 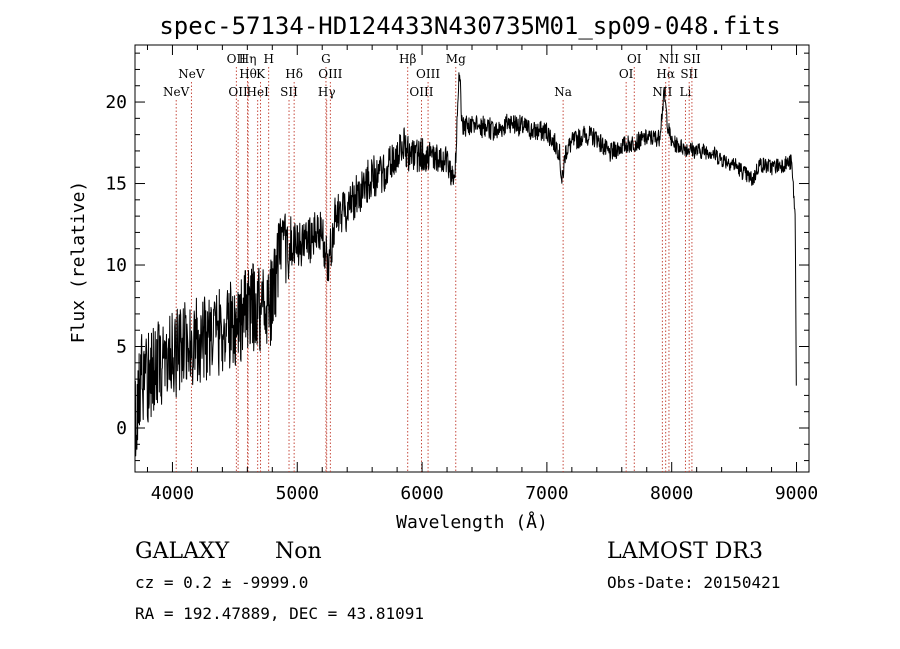 What do you see at coordinates (421, 493) in the screenshot?
I see `x-tick-label: 6000` at bounding box center [421, 493].